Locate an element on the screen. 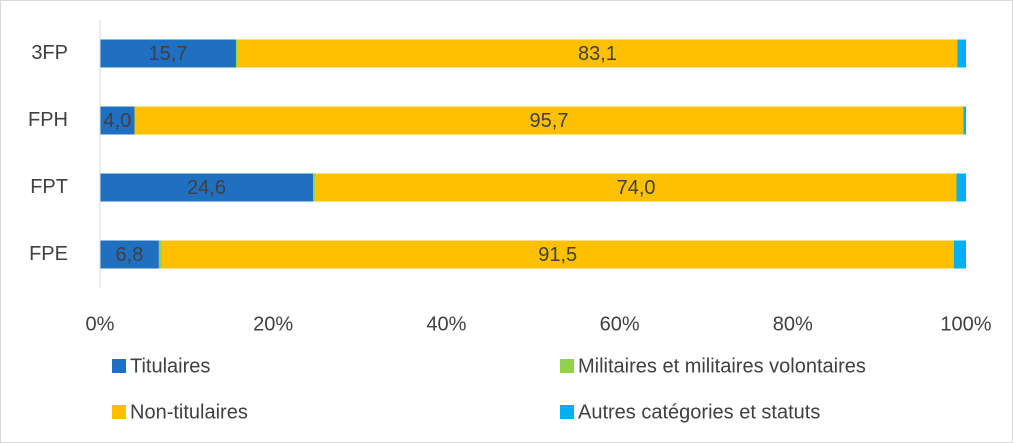 Image resolution: width=1013 pixels, height=443 pixels. data-label: 83,1 is located at coordinates (597, 54).